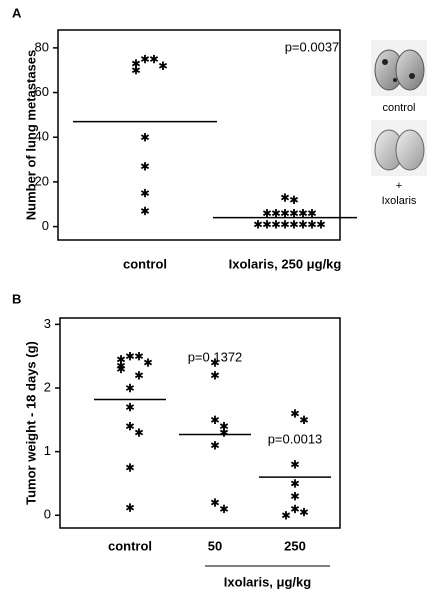 This screenshot has height=599, width=439. Describe the element at coordinates (42, 180) in the screenshot. I see `y-tick-label: 20` at that location.